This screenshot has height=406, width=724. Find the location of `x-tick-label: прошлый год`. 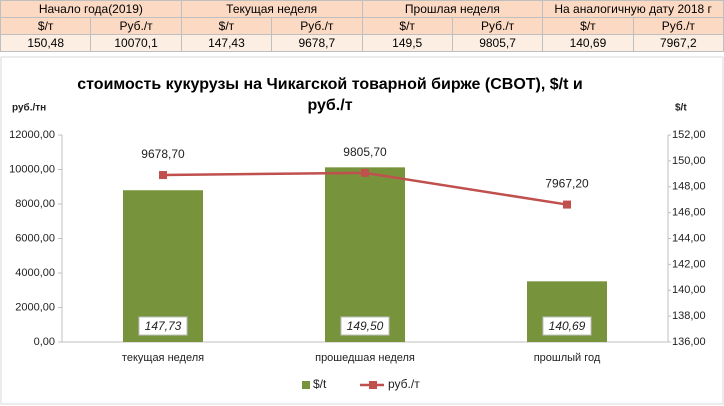

x-tick-label: прошлый год is located at coordinates (567, 358).